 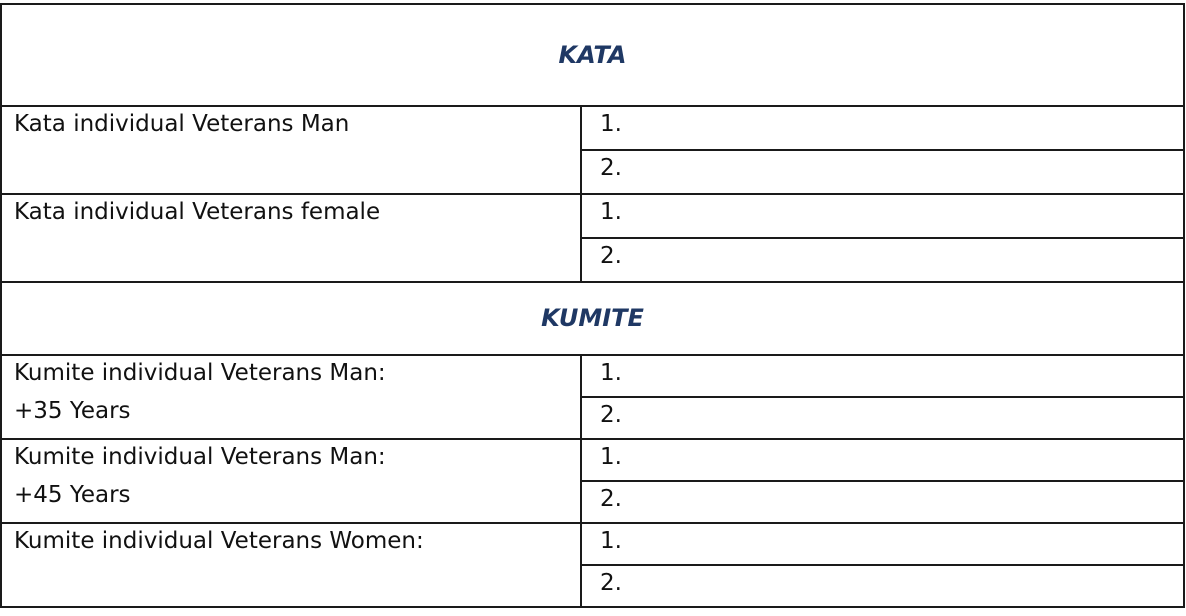 What do you see at coordinates (72, 411) in the screenshot?
I see `category-label-subtext: +35 Years` at bounding box center [72, 411].